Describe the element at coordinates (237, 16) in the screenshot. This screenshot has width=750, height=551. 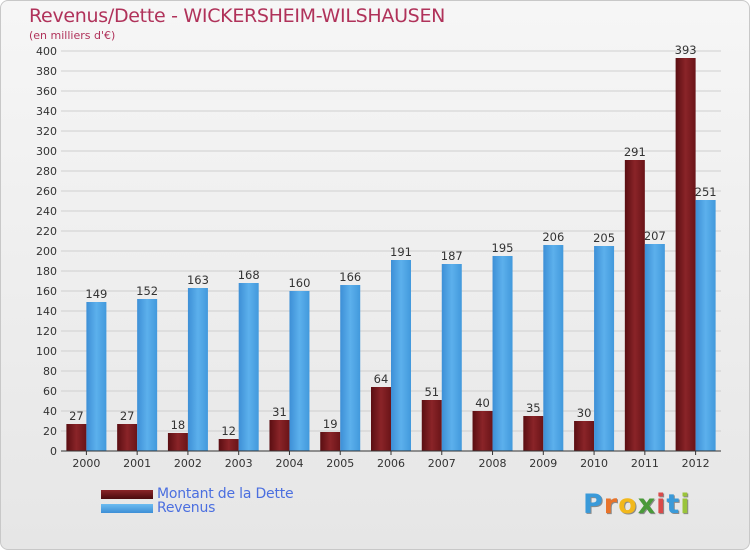
I see `chart-title: Revenus/Dette - WICKERSHEIM-WILSHAUSEN` at that location.